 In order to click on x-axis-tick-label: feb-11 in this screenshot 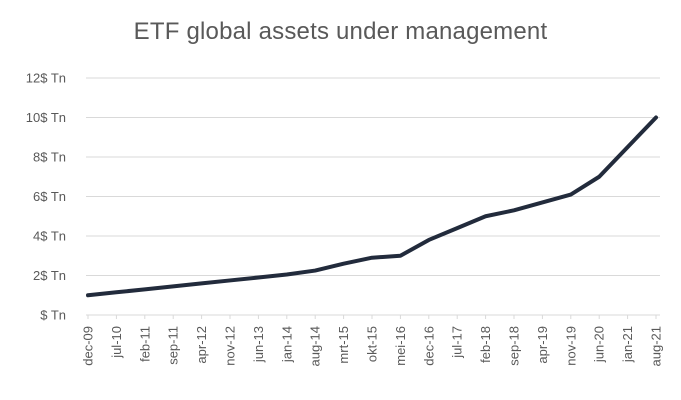, I will do `click(144, 344)`.